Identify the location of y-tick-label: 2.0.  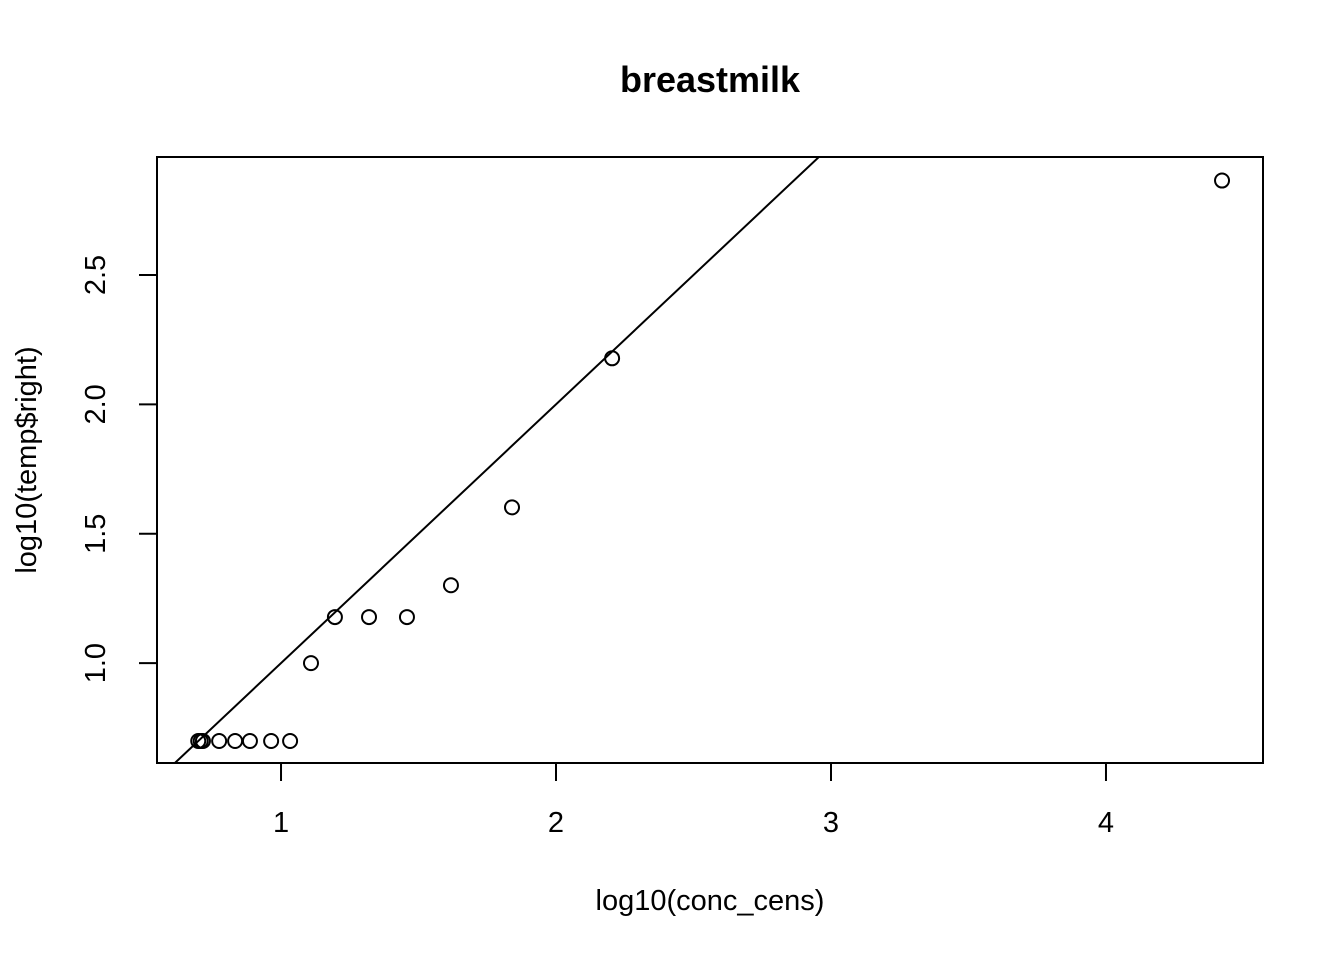
(96, 404).